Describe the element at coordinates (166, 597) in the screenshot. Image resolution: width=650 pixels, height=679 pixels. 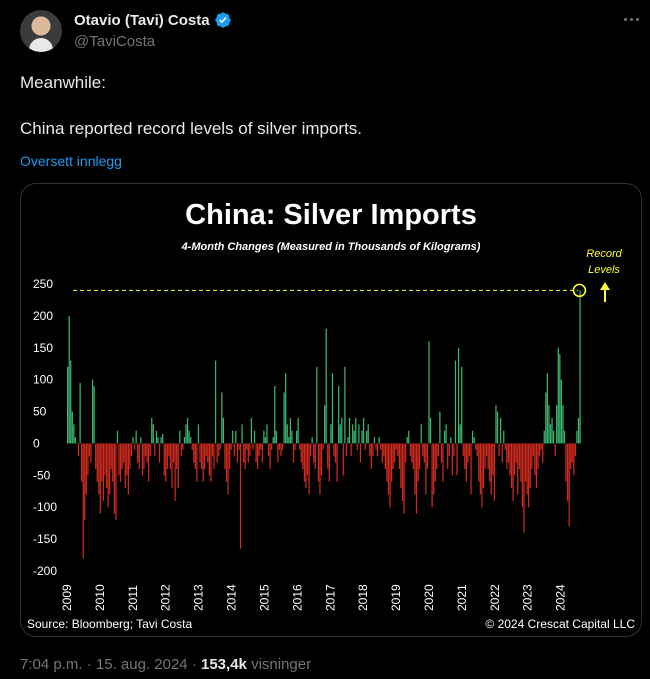
I see `x-tick-label: 2012` at that location.